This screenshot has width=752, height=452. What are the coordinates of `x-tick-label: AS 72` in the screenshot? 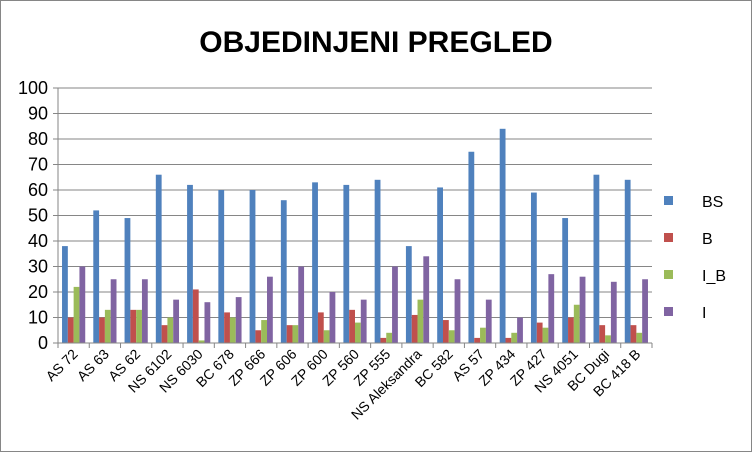 It's located at (61, 365).